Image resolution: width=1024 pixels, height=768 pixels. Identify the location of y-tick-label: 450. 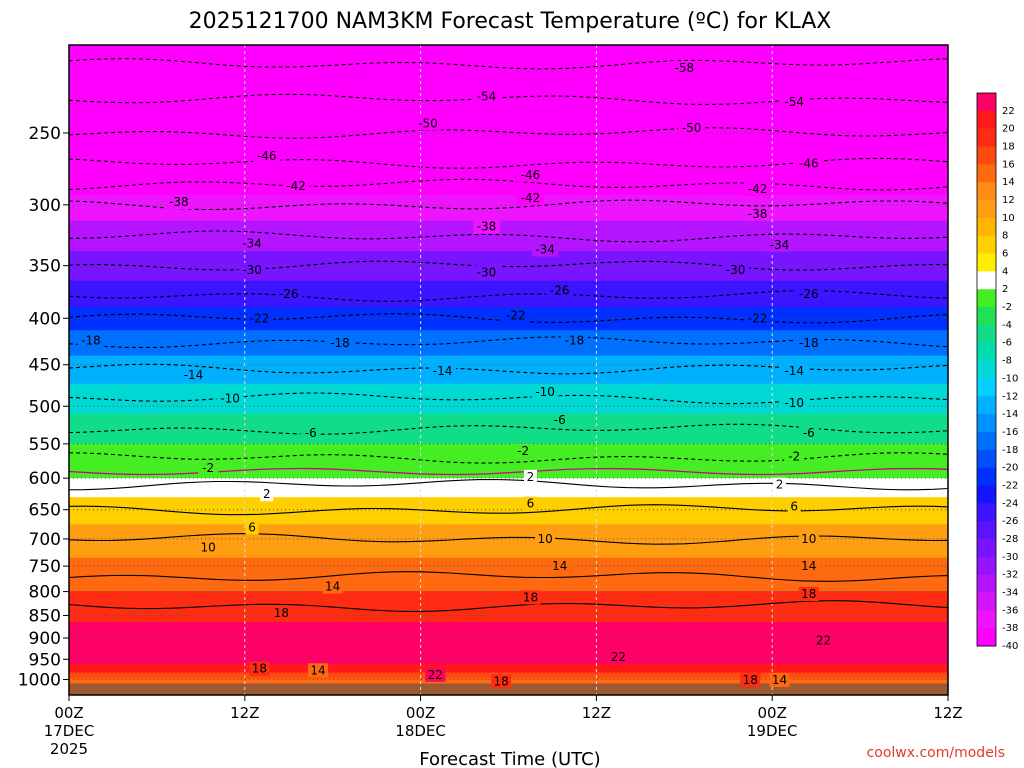
(45, 366).